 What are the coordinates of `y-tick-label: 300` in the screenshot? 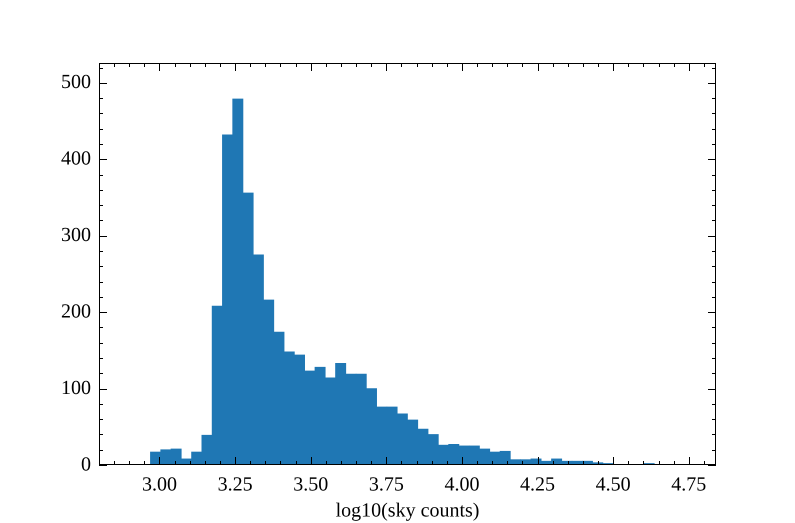 It's located at (76, 235).